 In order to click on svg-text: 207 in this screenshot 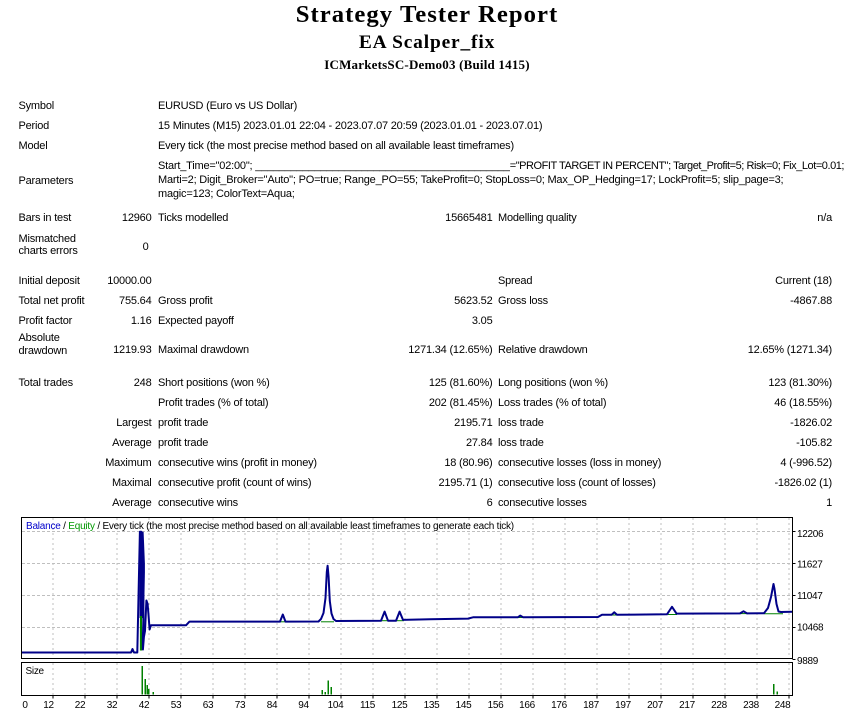, I will do `click(655, 705)`.